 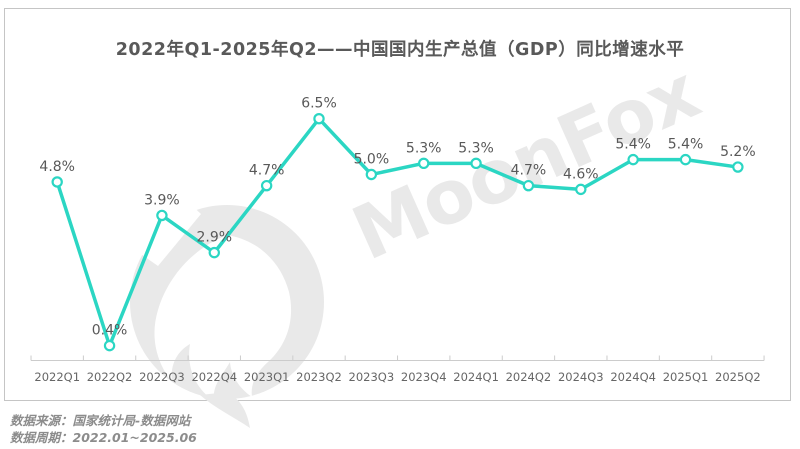 What do you see at coordinates (686, 377) in the screenshot?
I see `svg-text: 2025Q1` at bounding box center [686, 377].